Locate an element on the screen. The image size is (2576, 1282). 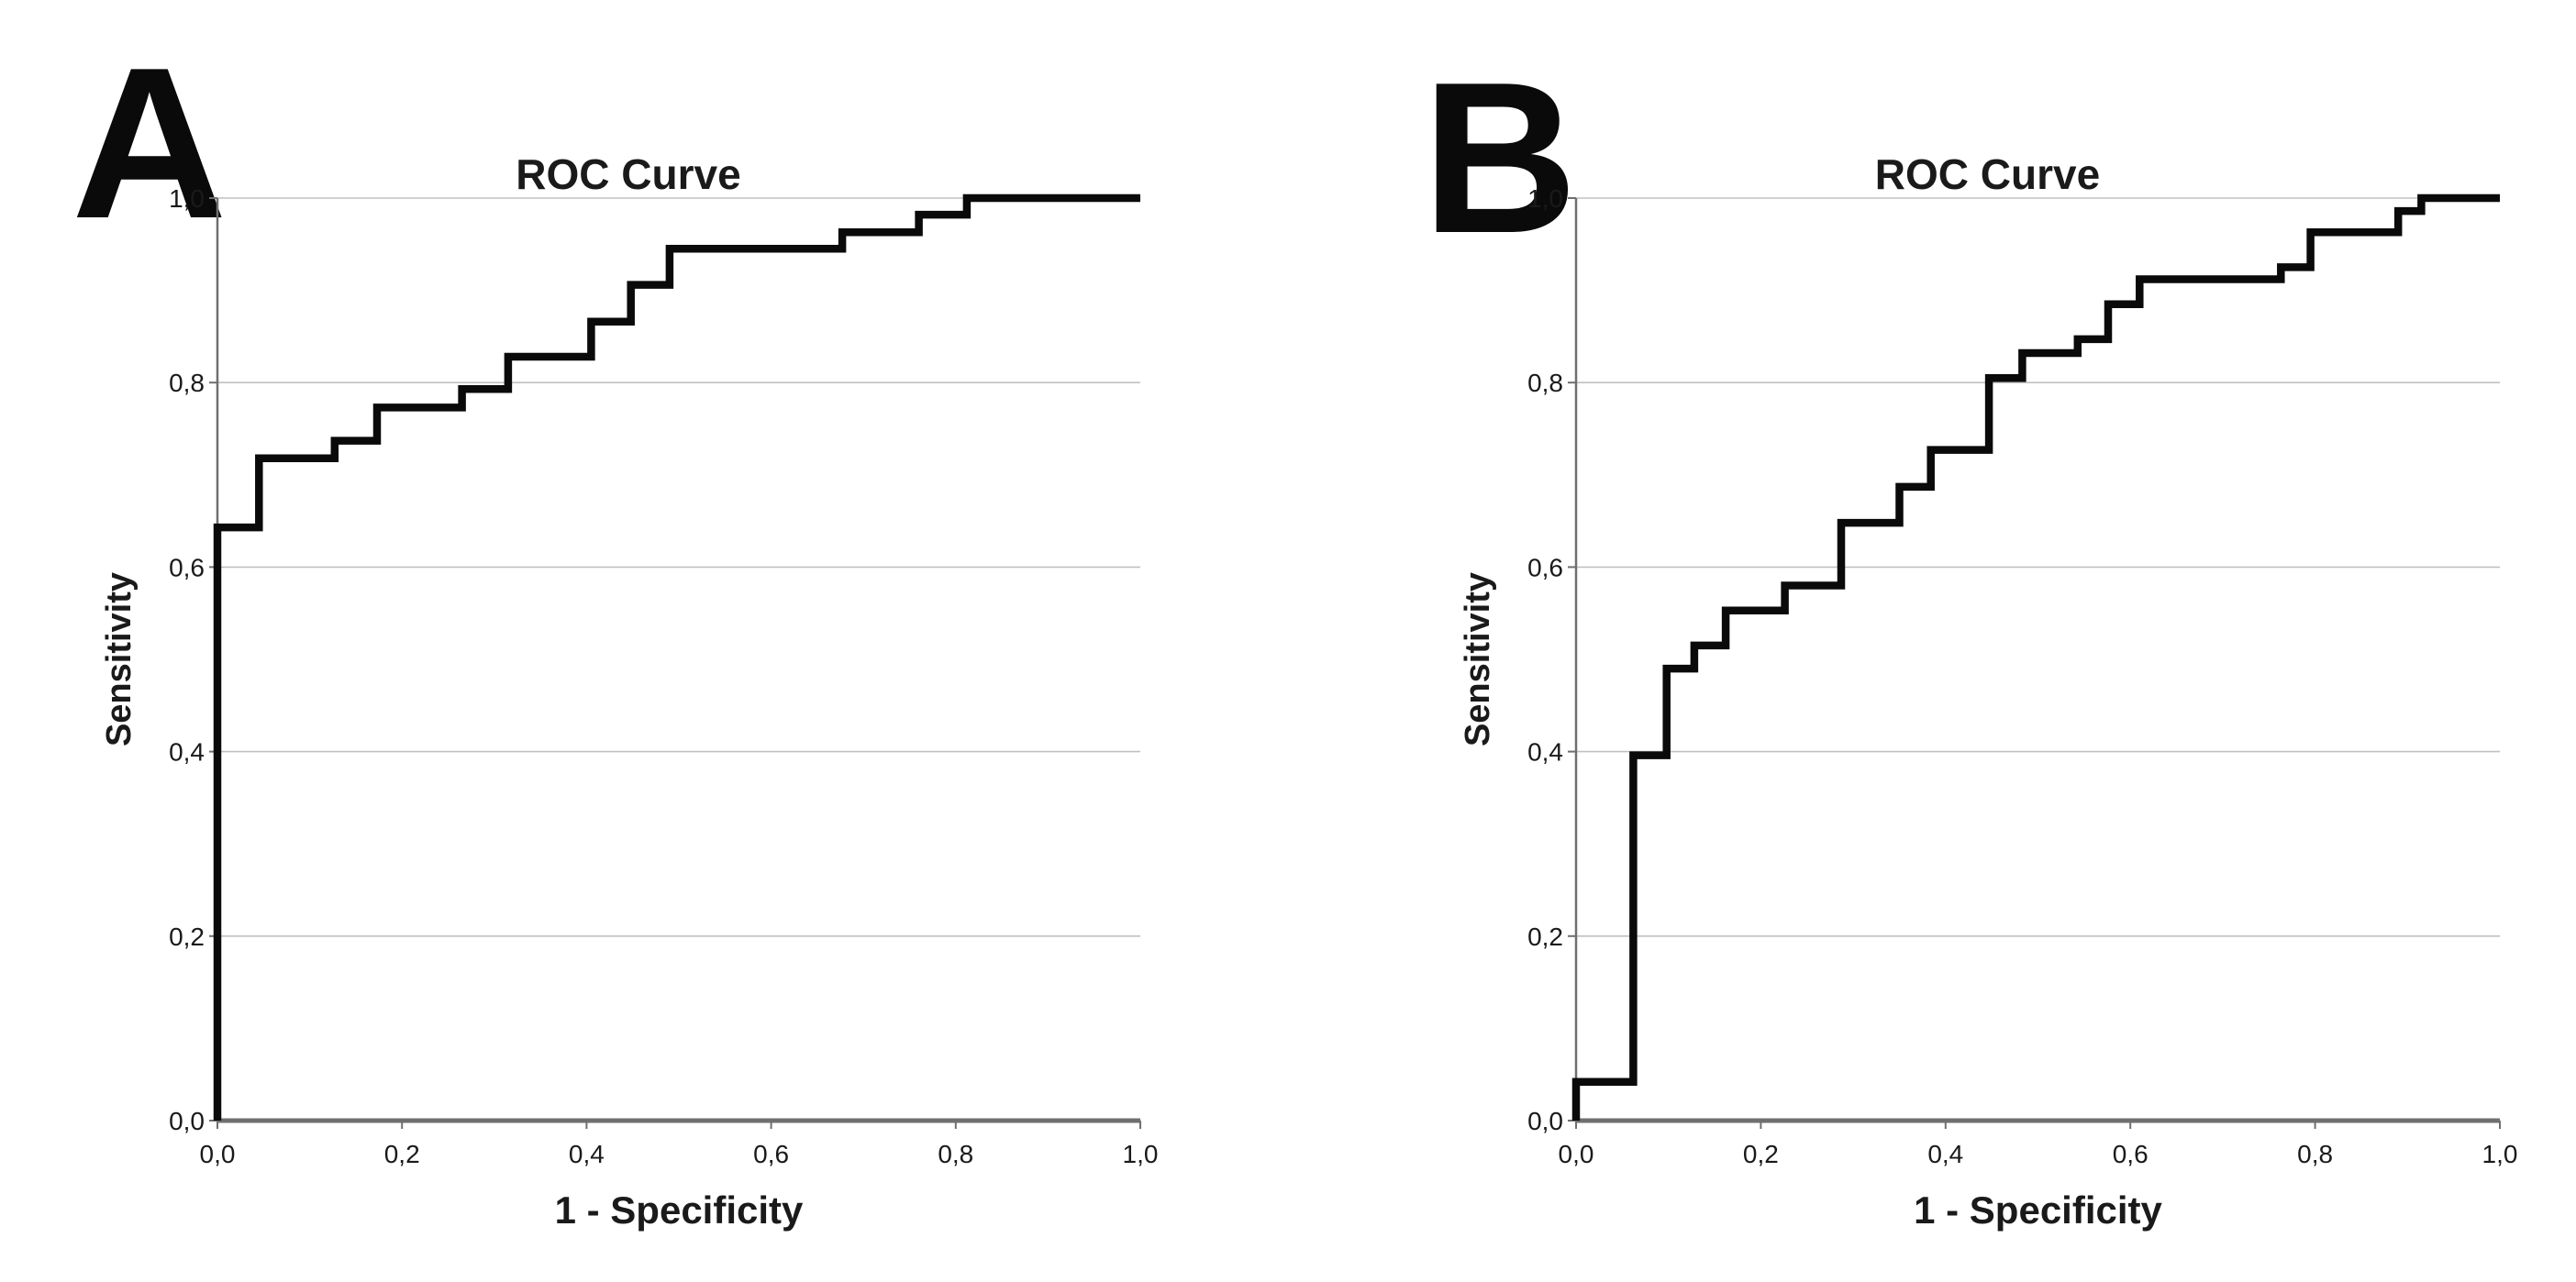
panel-letter-a: A is located at coordinates (150, 142).